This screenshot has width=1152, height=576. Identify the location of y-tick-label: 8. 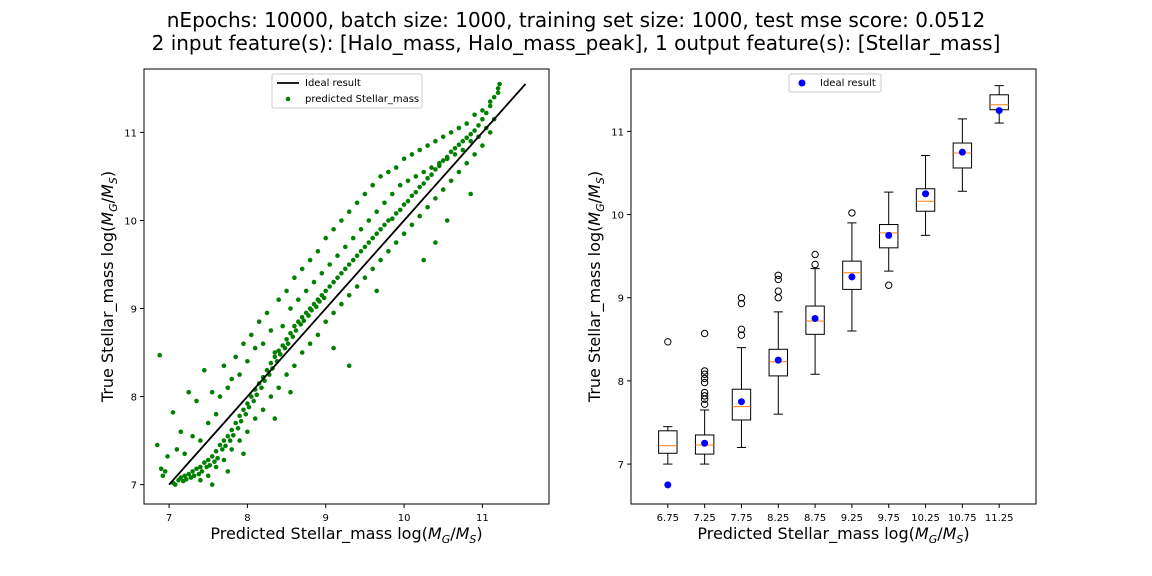
(134, 398).